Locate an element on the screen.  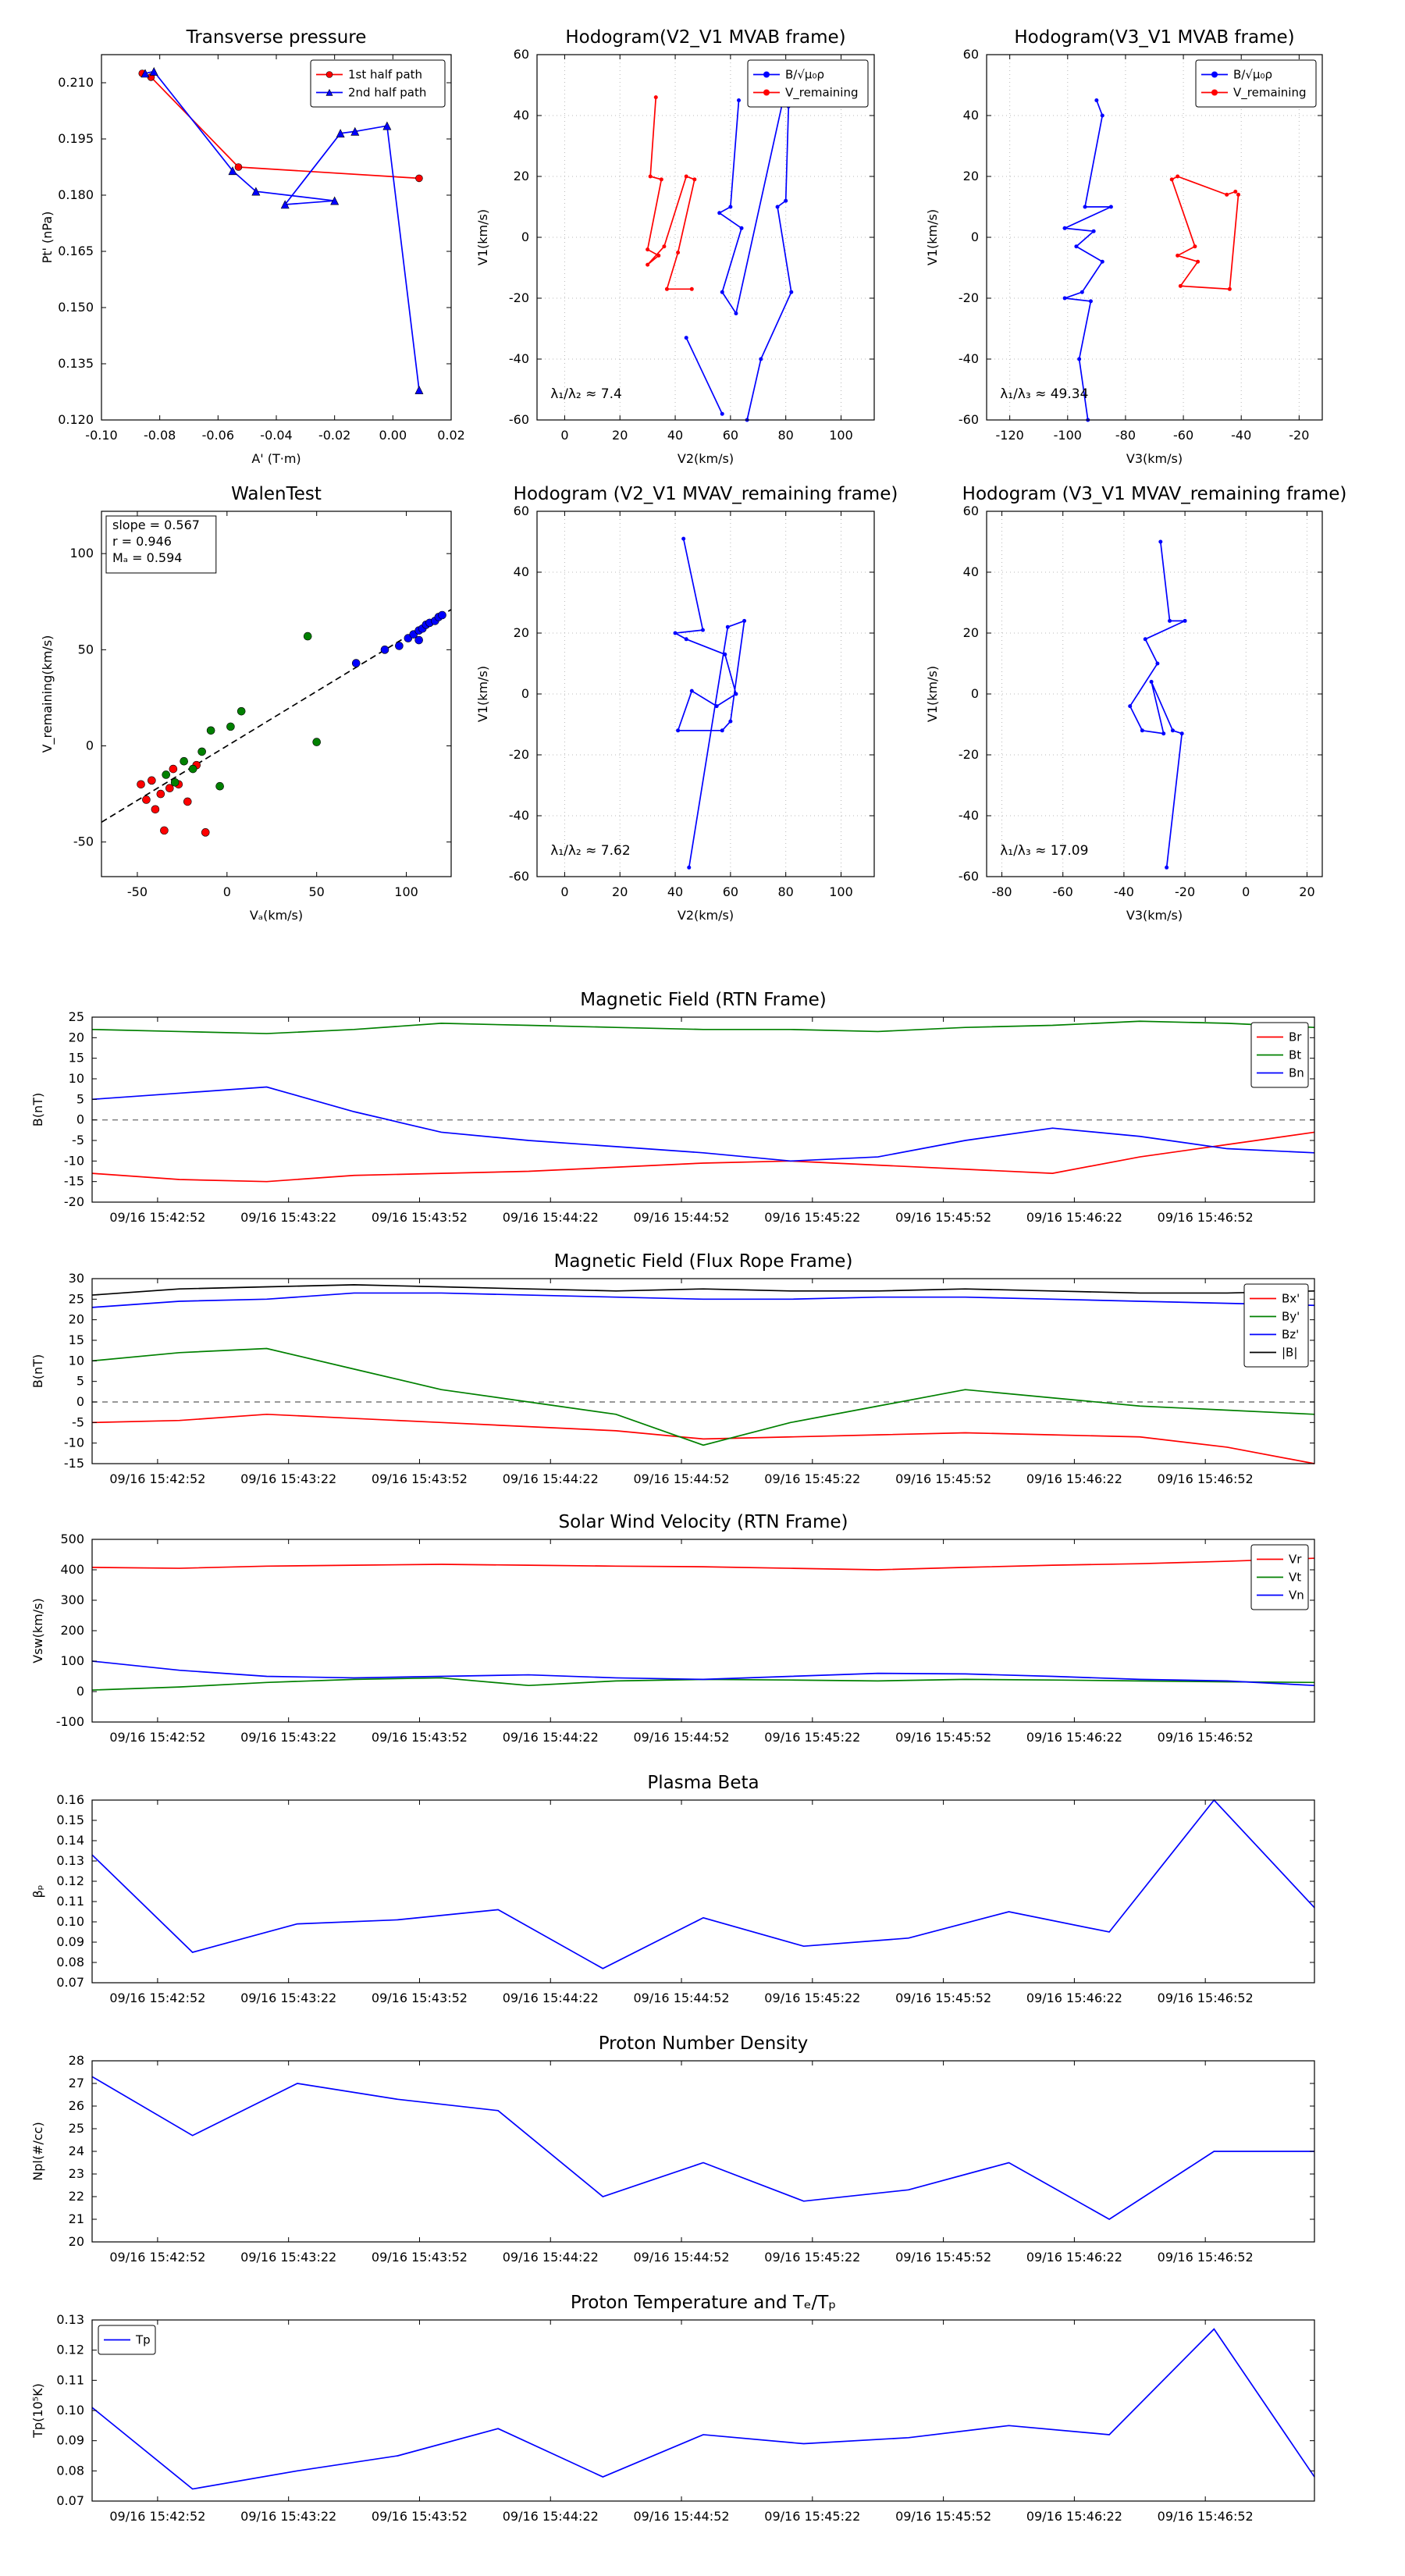
x-tick-label: -0.10 is located at coordinates (101, 435).